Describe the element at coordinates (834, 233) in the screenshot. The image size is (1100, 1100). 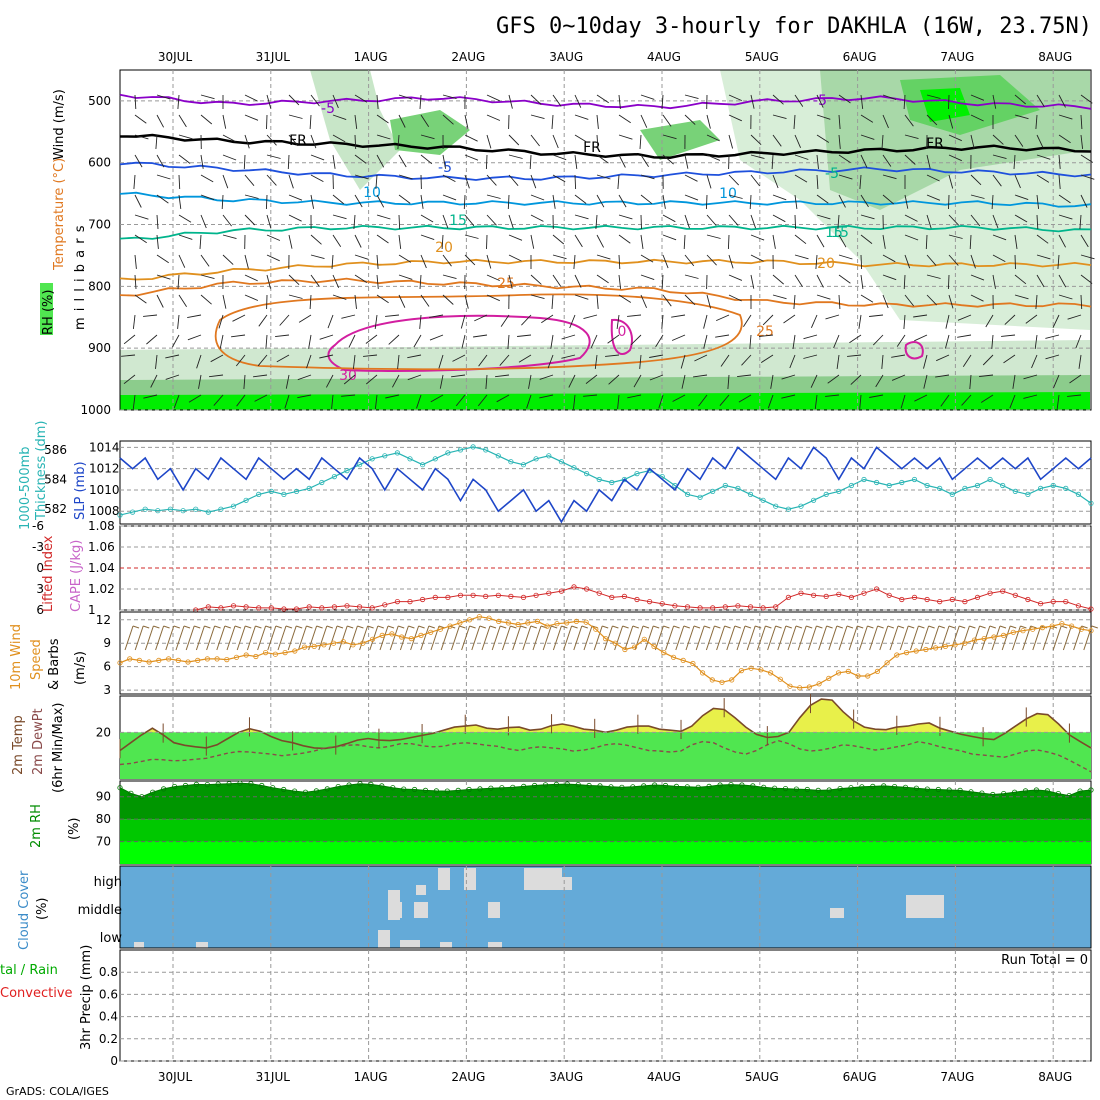
I see `contour-label: 15` at that location.